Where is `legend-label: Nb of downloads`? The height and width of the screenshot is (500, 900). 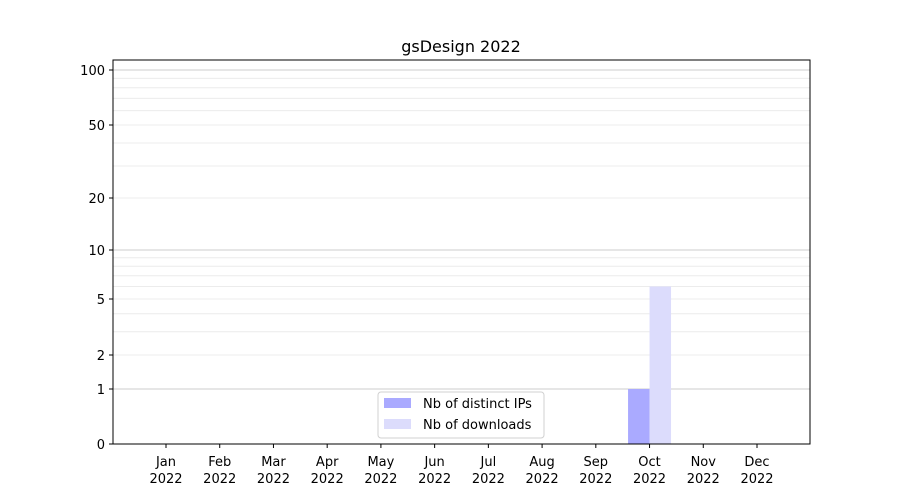
legend-label: Nb of downloads is located at coordinates (477, 425).